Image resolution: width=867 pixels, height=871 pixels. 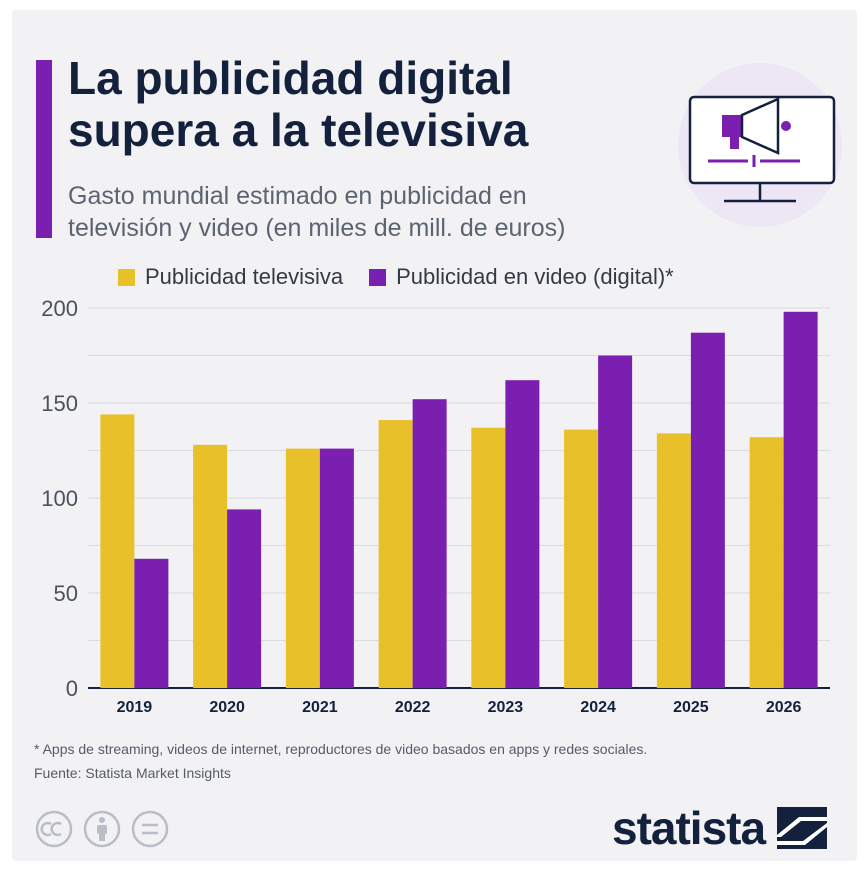 What do you see at coordinates (150, 829) in the screenshot?
I see `equals-icon` at bounding box center [150, 829].